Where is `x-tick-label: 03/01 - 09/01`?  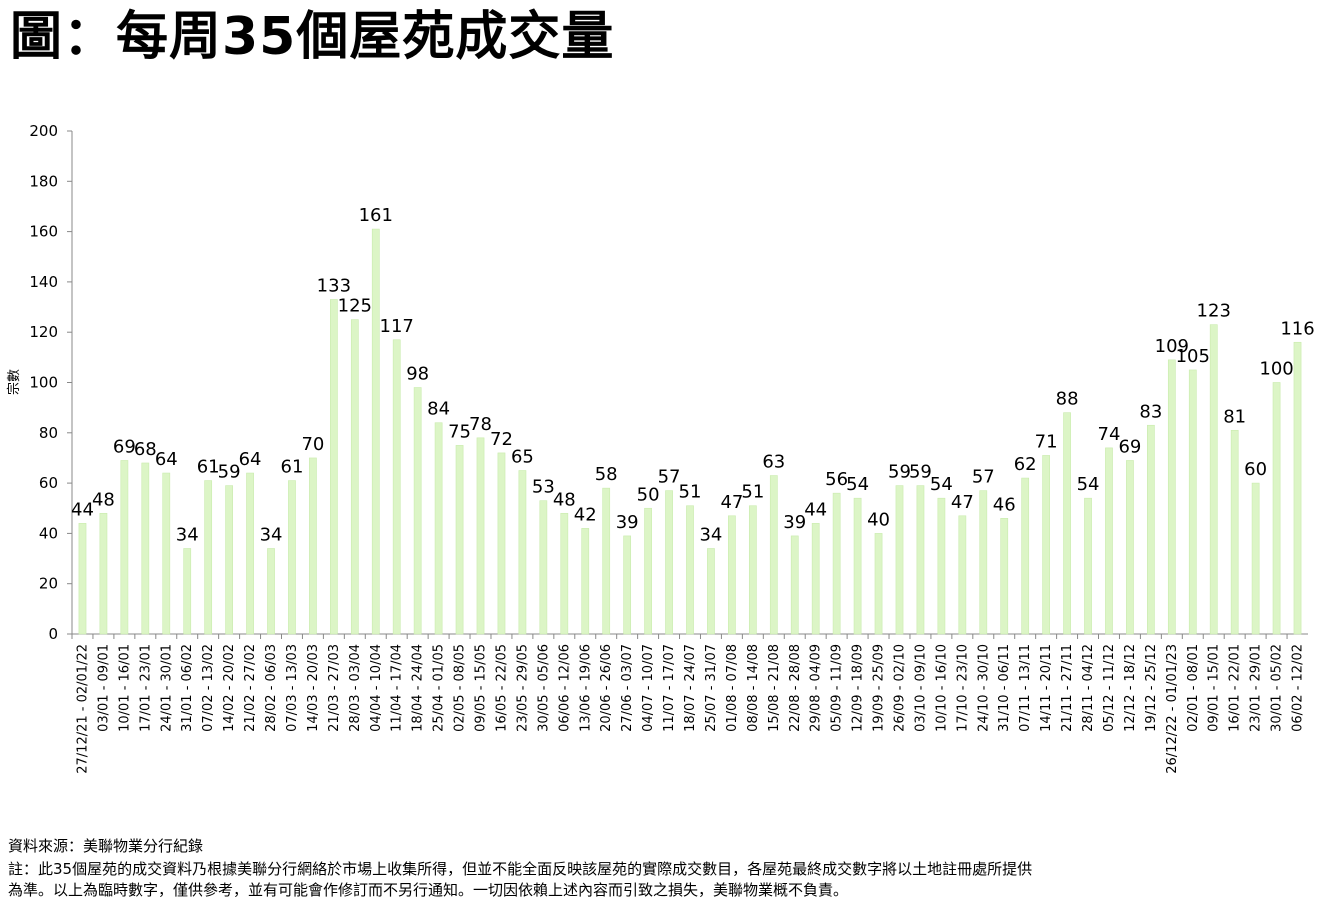
x-tick-label: 03/01 - 09/01 is located at coordinates (103, 688).